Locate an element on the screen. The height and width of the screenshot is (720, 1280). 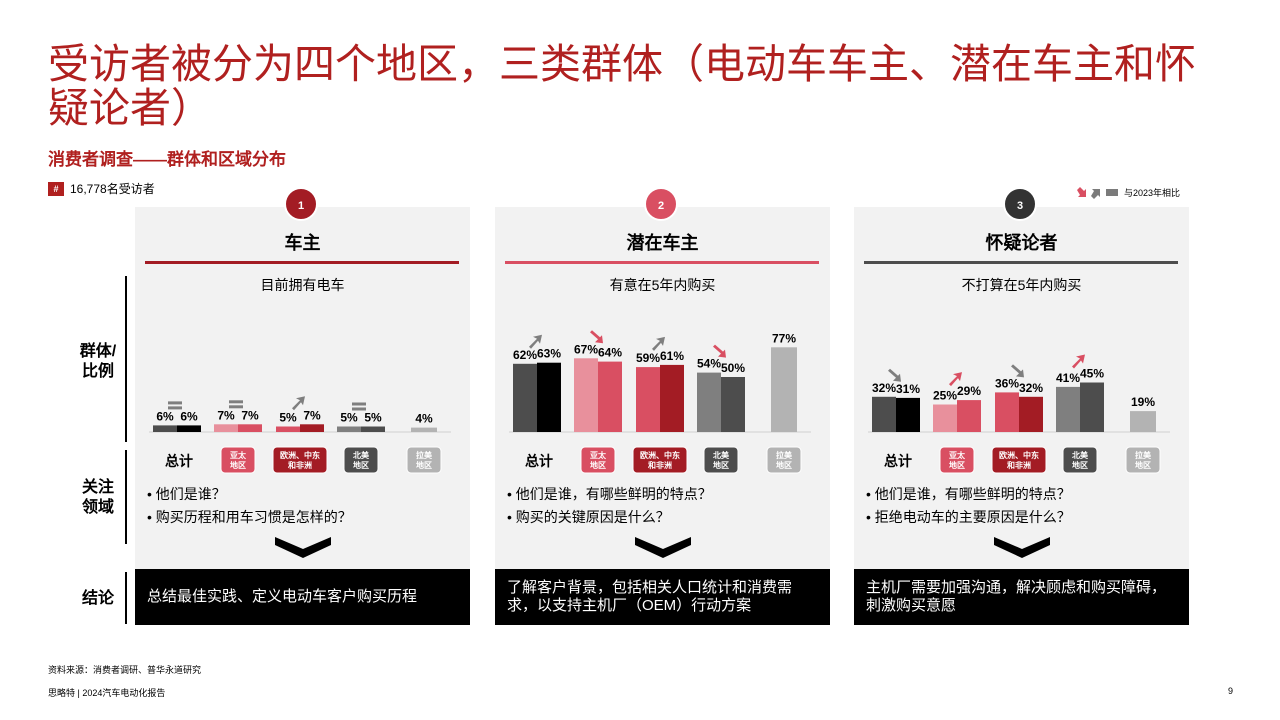
page-number: 9 is located at coordinates (1231, 691).